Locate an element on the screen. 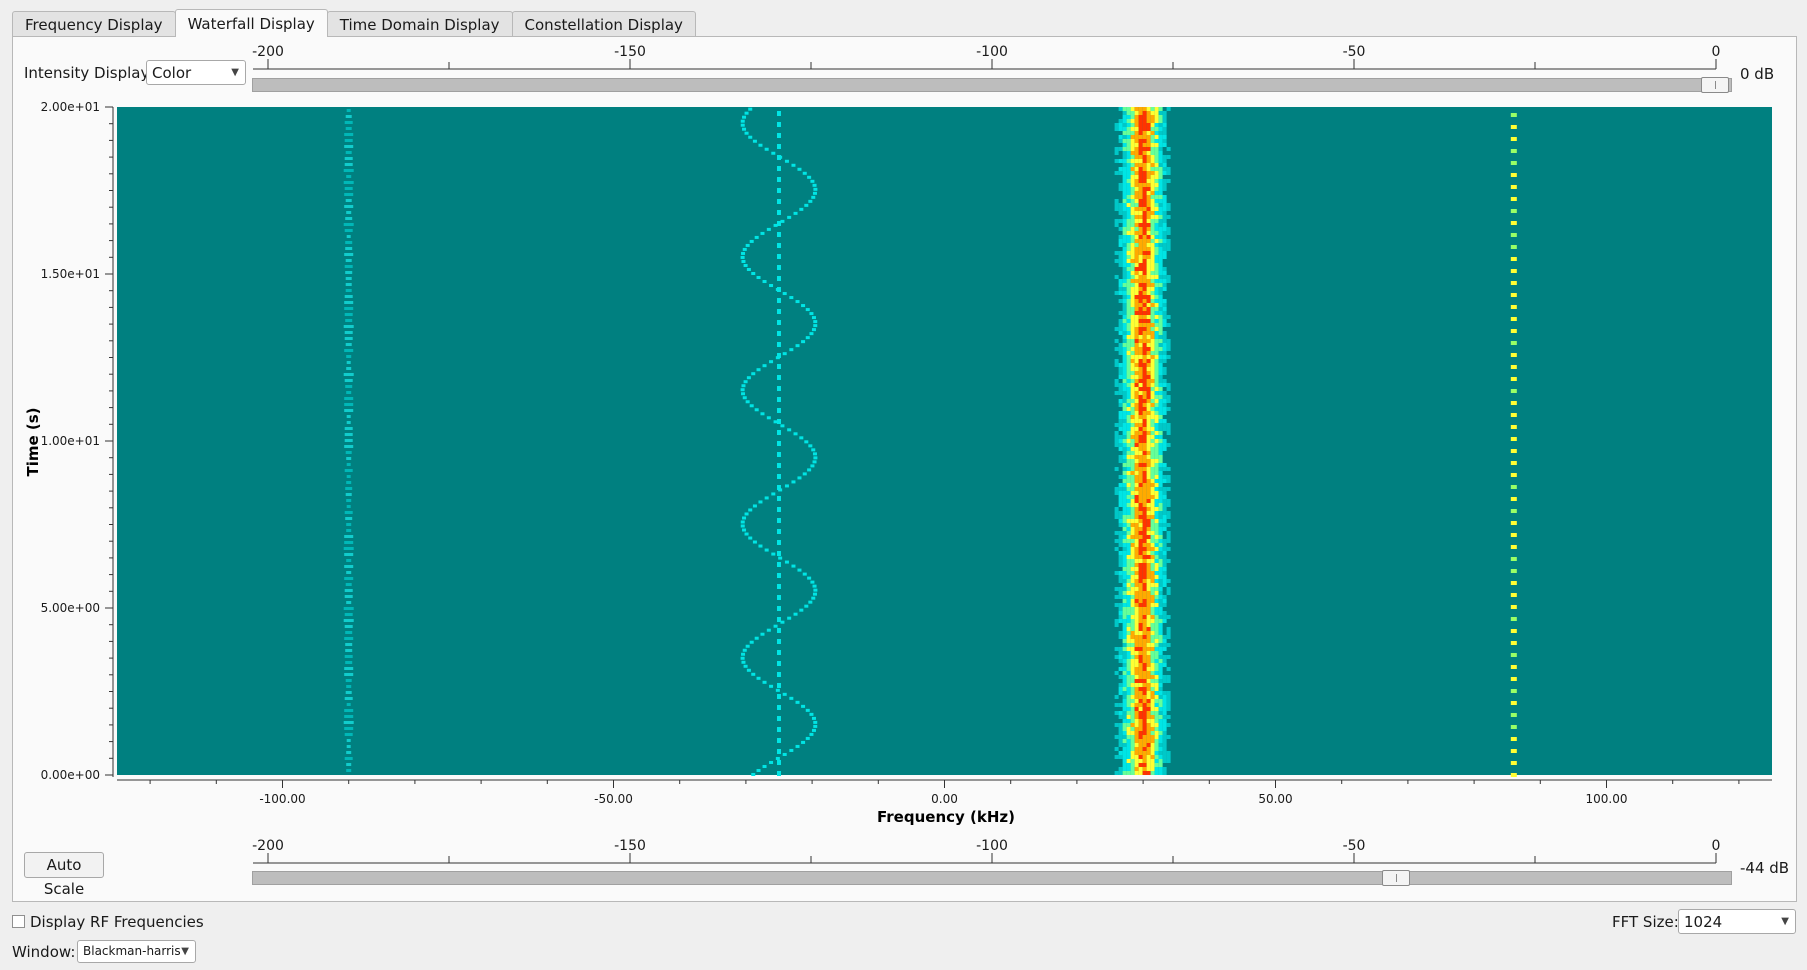  tab-constellation-display: Constellation Display is located at coordinates (603, 24).